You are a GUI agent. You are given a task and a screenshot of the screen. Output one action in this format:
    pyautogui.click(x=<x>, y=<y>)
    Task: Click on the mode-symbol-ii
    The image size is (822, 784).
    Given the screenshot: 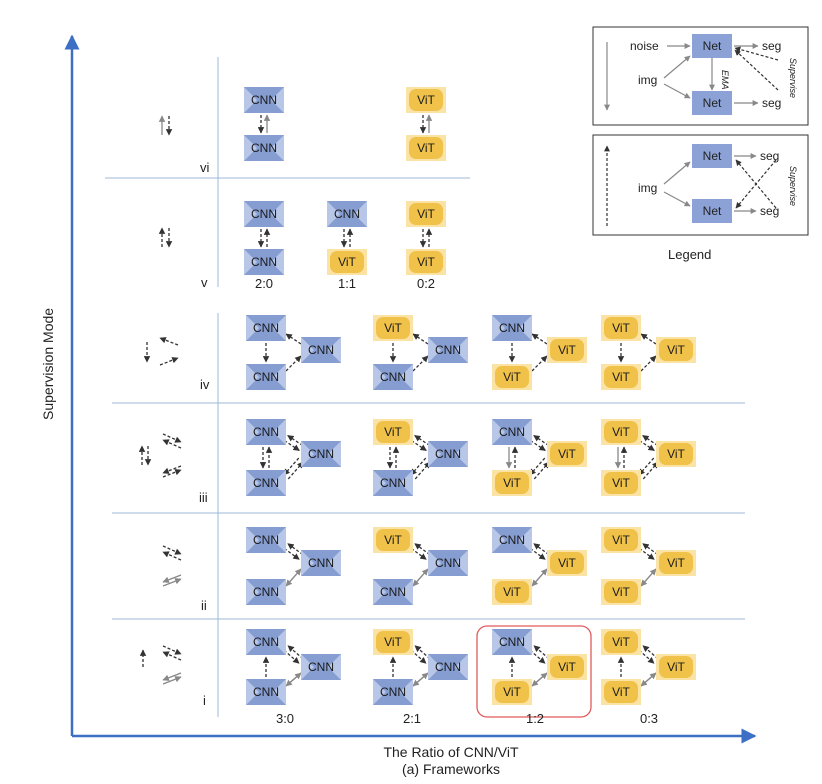 What is the action you would take?
    pyautogui.click(x=172, y=556)
    